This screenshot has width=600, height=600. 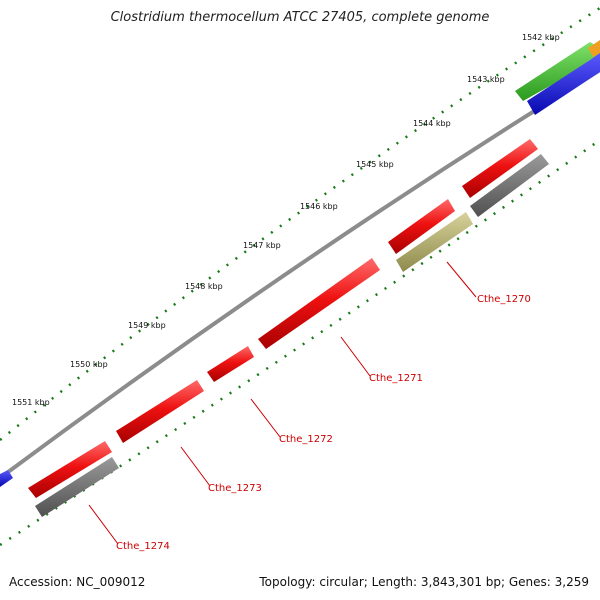 What do you see at coordinates (147, 325) in the screenshot?
I see `tick-label: 1549 kbp` at bounding box center [147, 325].